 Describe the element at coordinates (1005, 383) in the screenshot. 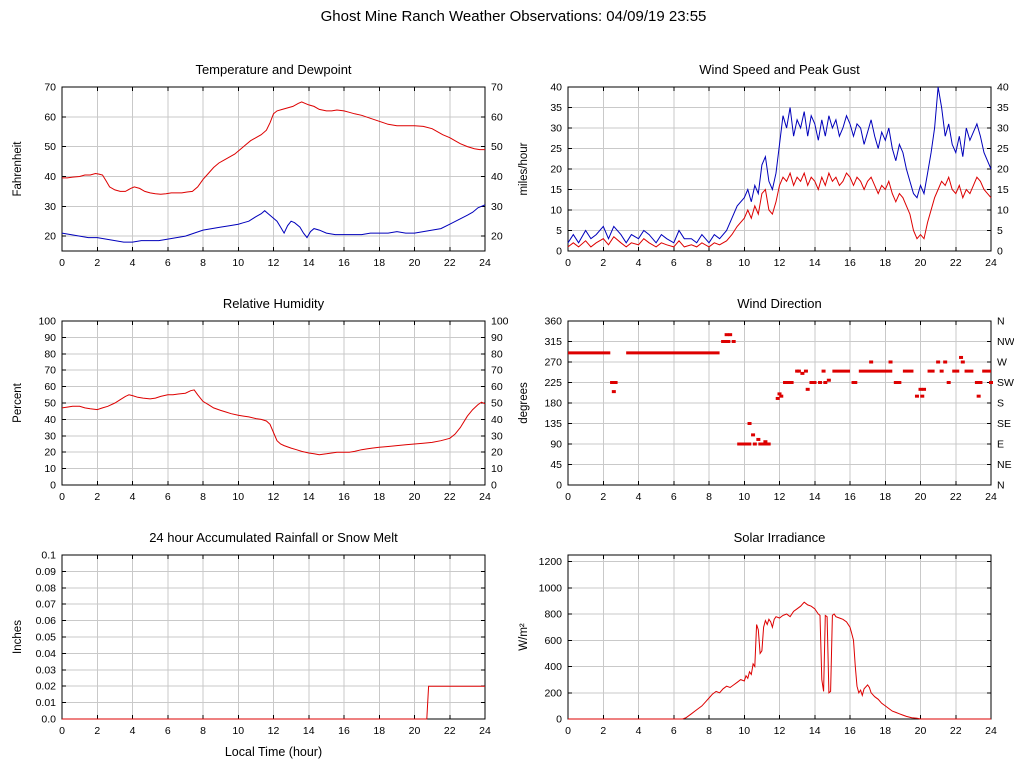

I see `y-tick-label-right: SW` at that location.